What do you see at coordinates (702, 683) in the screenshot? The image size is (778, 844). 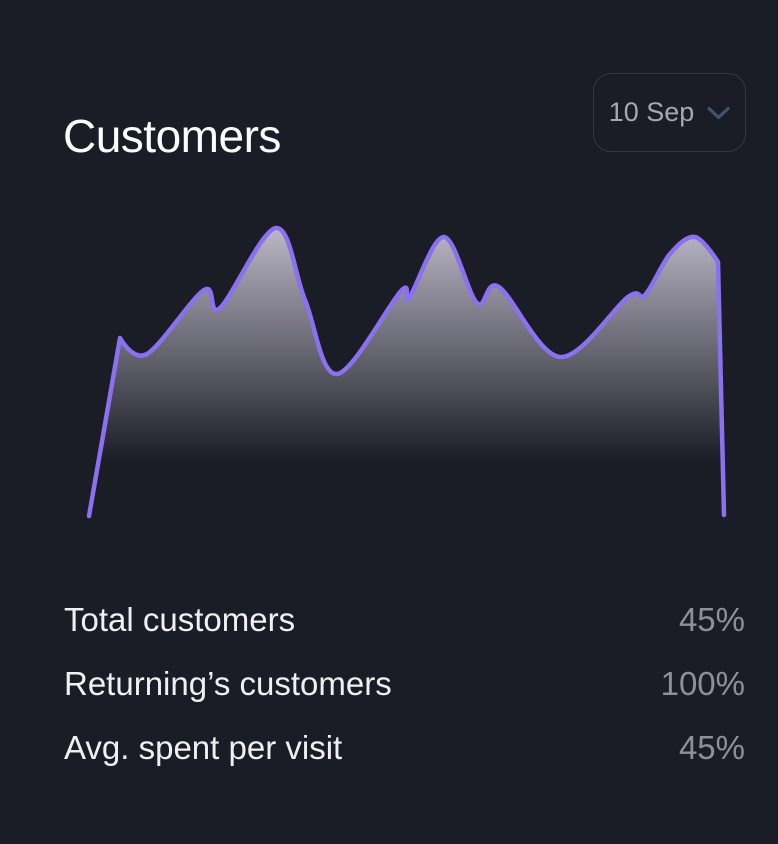 I see `stat-value: 100%` at bounding box center [702, 683].